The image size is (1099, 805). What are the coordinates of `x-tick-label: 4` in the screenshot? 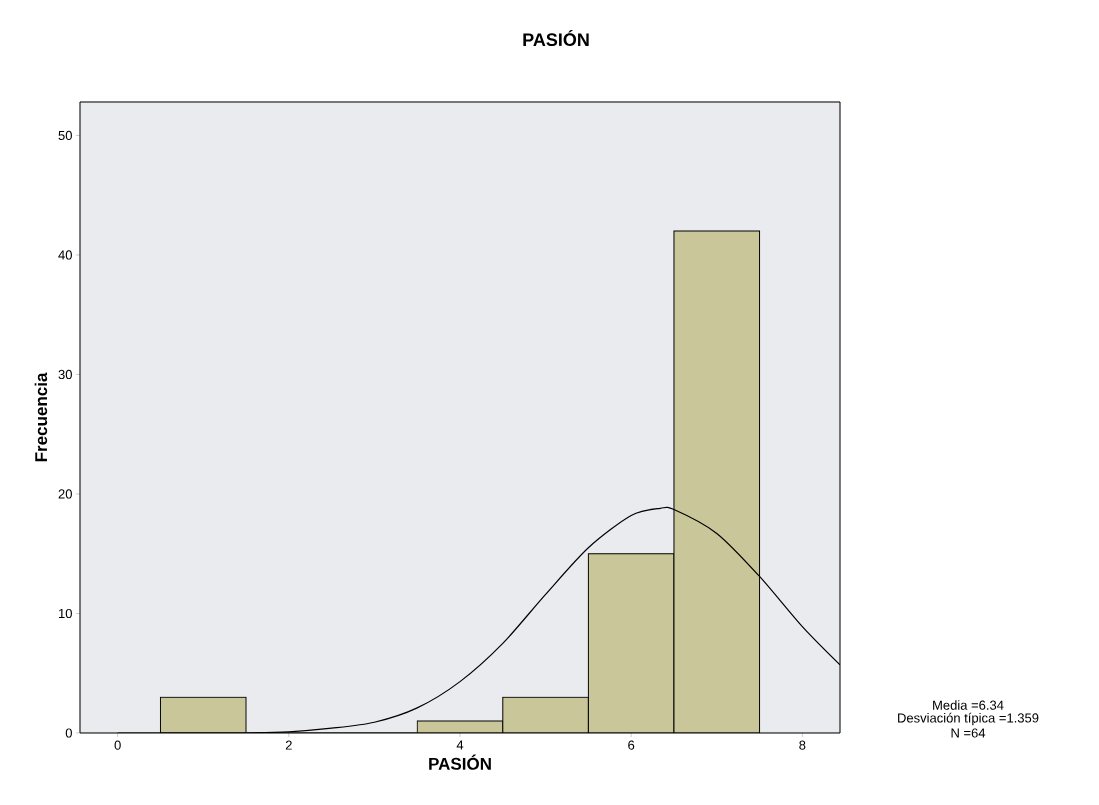 It's located at (460, 745).